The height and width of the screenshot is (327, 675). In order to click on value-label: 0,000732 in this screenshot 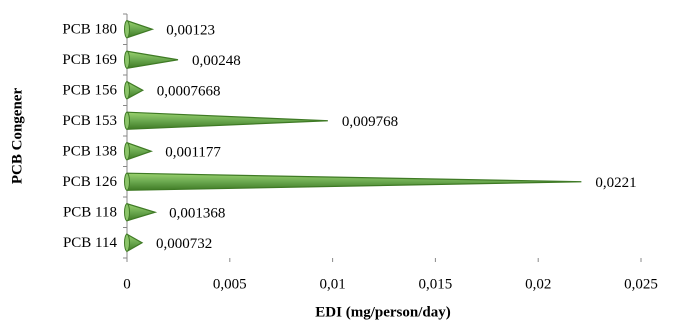, I will do `click(184, 244)`.